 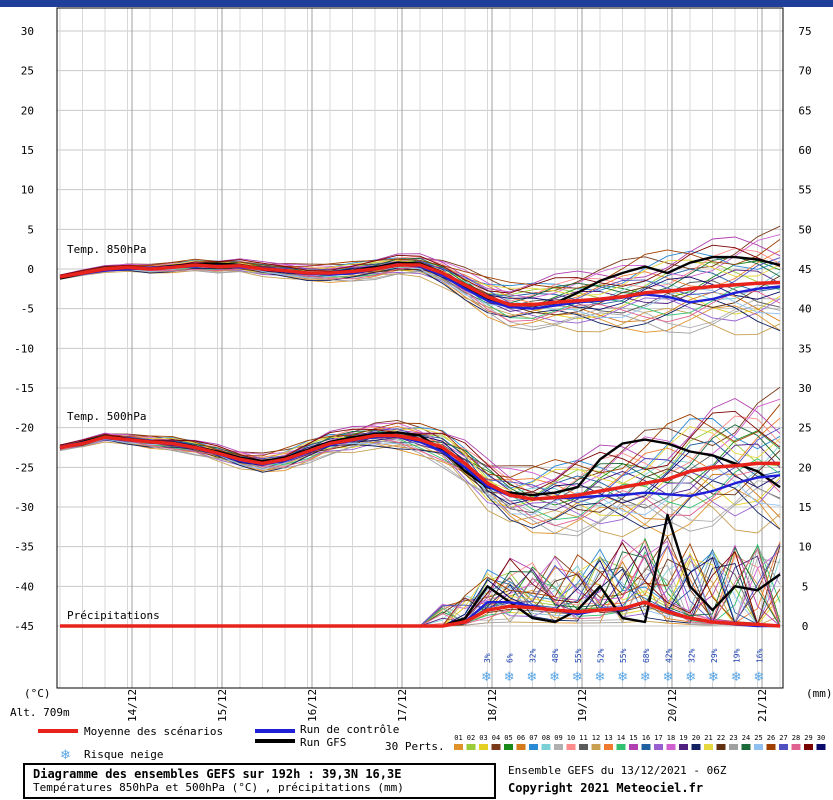 I want to click on label-t850: Temp. 850hPa, so click(x=106, y=249).